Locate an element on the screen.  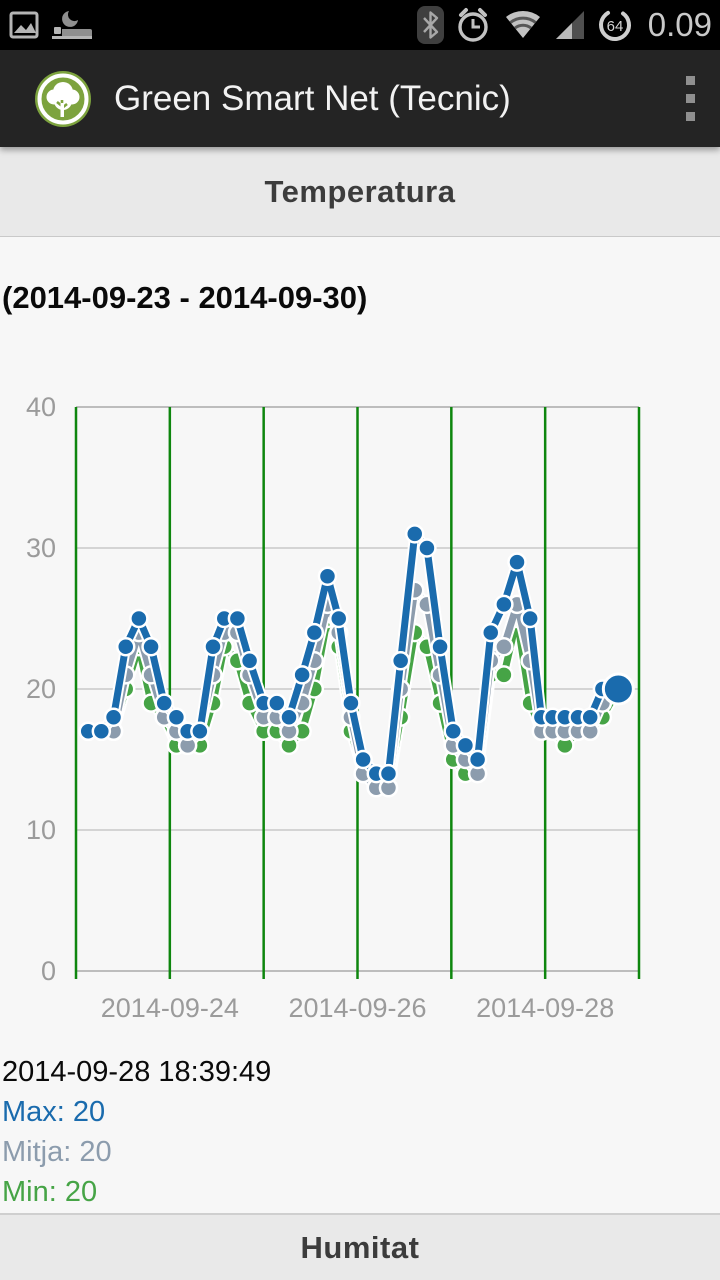
data-point-min is located at coordinates (504, 675).